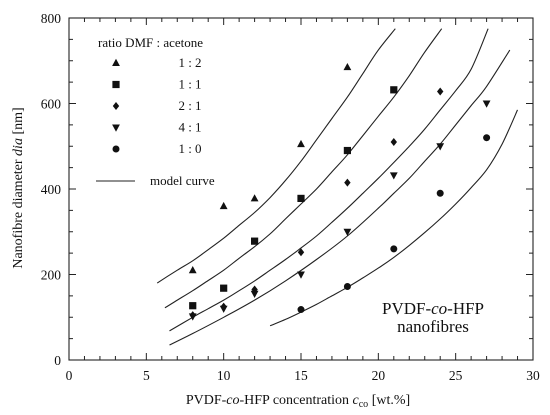  What do you see at coordinates (51, 189) in the screenshot?
I see `y-tick-label: 400` at bounding box center [51, 189].